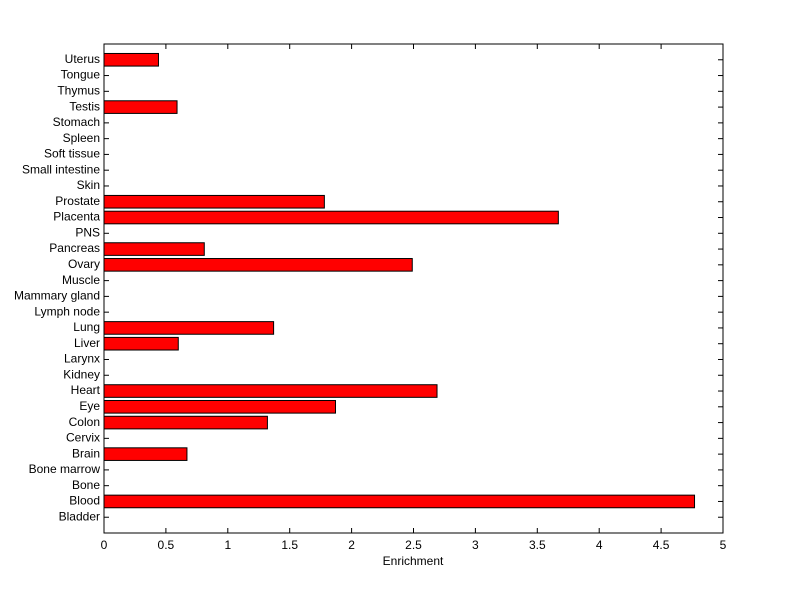 The image size is (800, 599). I want to click on y-tick-label: Mammary gland, so click(57, 296).